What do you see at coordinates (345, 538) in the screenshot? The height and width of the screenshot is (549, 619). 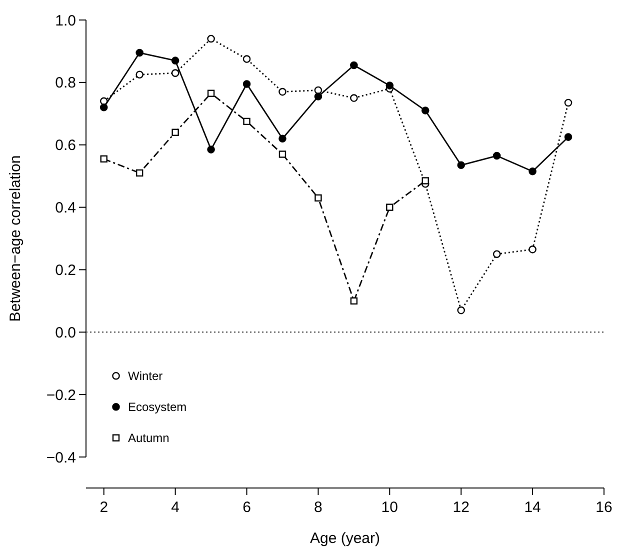 I see `x-axis-title: Age (year)` at bounding box center [345, 538].